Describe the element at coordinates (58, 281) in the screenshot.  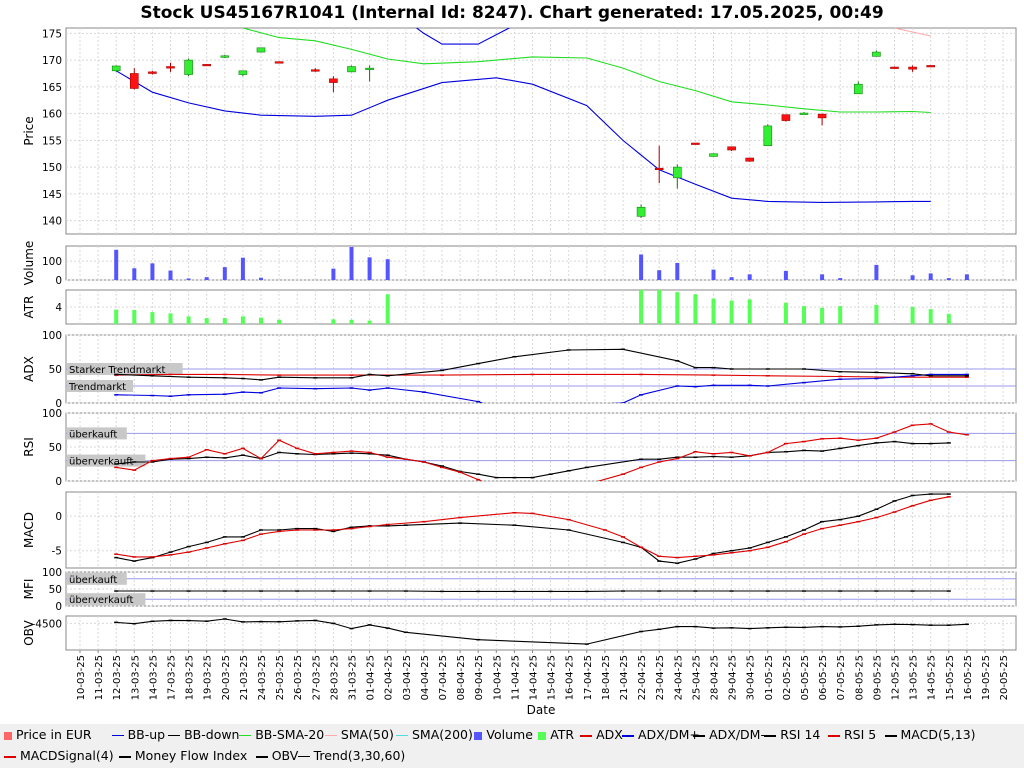
I see `volume-tick-label: 0` at that location.